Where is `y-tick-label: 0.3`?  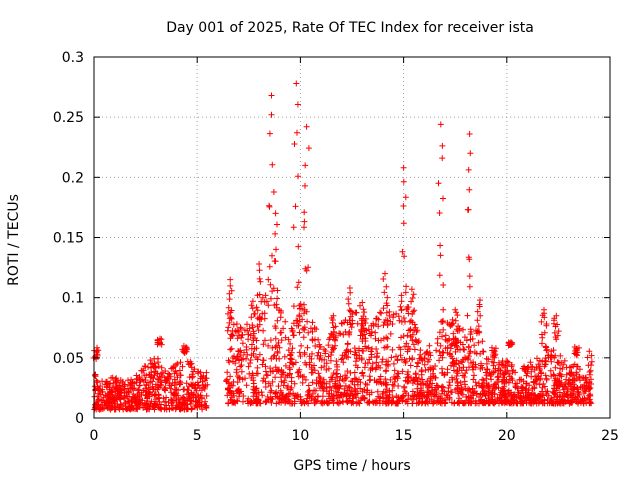
y-tick-label: 0.3 is located at coordinates (73, 58).